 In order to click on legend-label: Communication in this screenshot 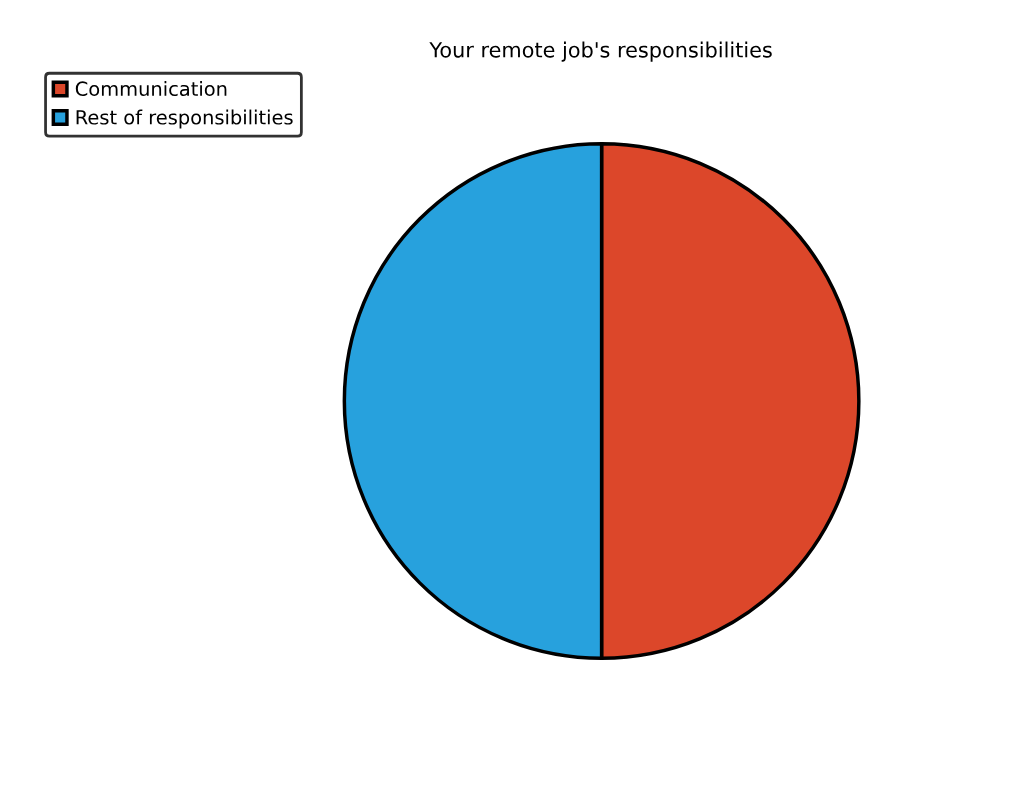, I will do `click(151, 89)`.